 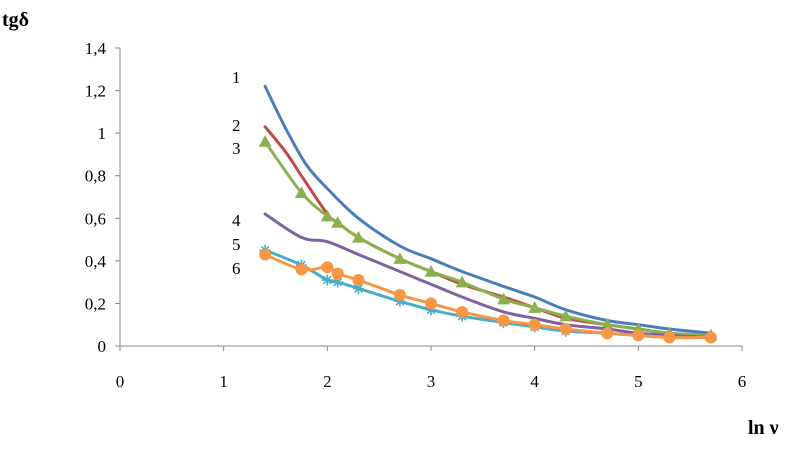 What do you see at coordinates (102, 133) in the screenshot?
I see `y-tick-label: 1` at bounding box center [102, 133].